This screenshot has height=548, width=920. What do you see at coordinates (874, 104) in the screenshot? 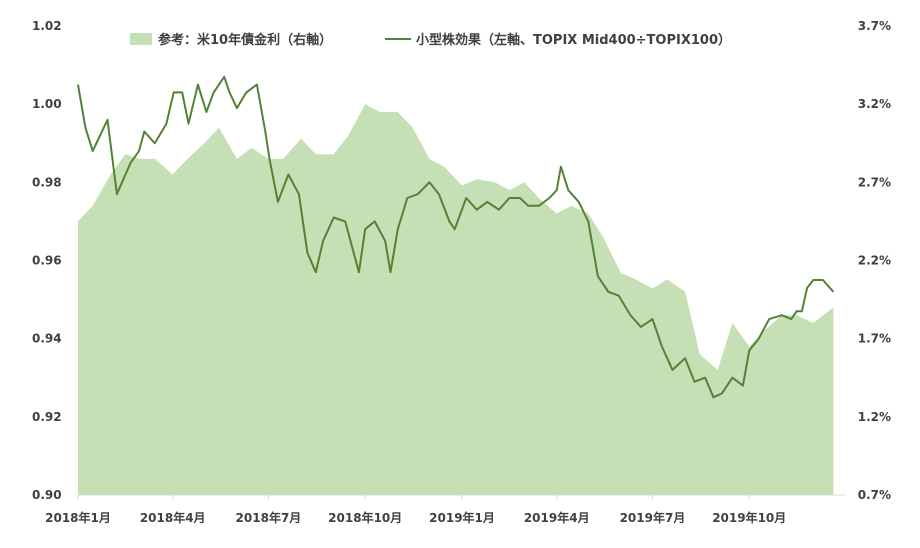
I see `right-tick-label: 3.2%` at bounding box center [874, 104].